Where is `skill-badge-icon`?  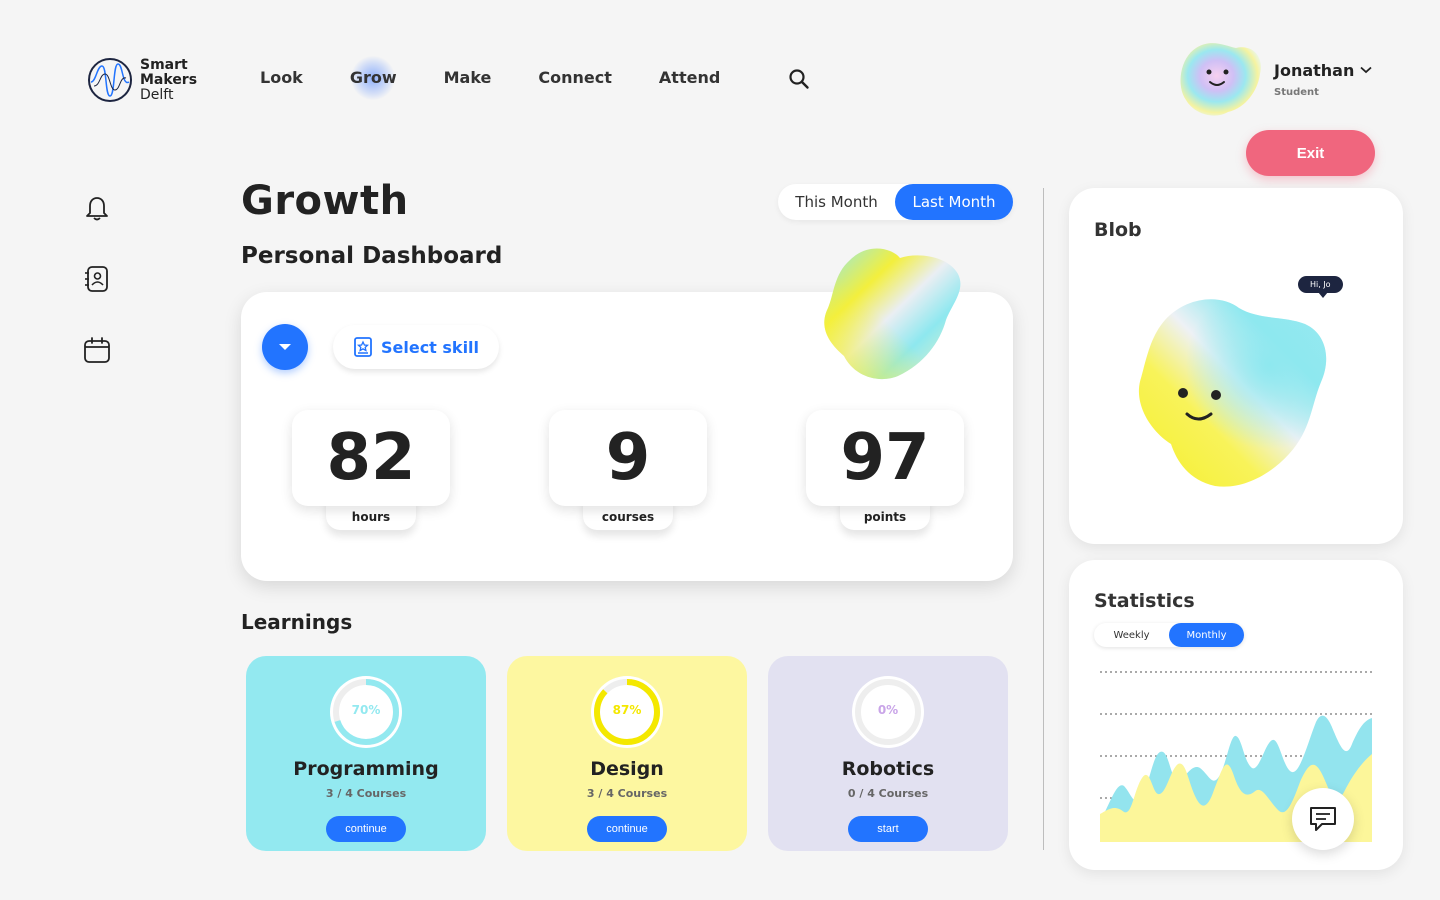
skill-badge-icon is located at coordinates (363, 347).